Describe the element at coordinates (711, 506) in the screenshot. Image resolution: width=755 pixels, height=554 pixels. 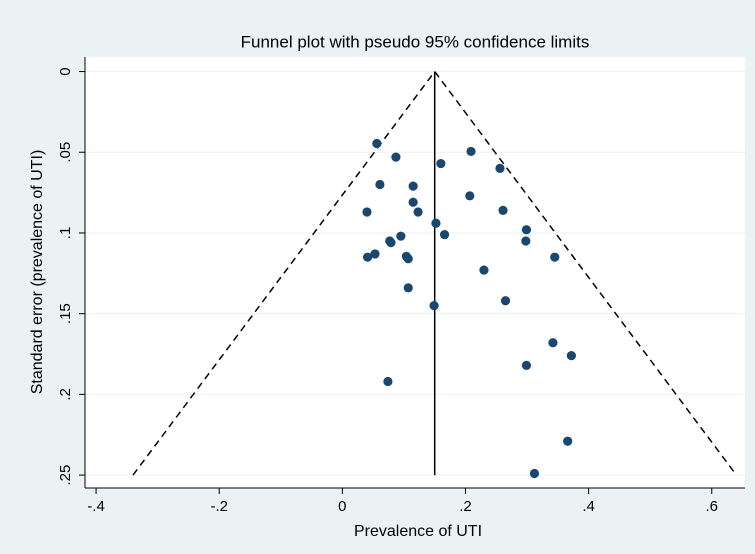
I see `x-tick-label: .6` at that location.